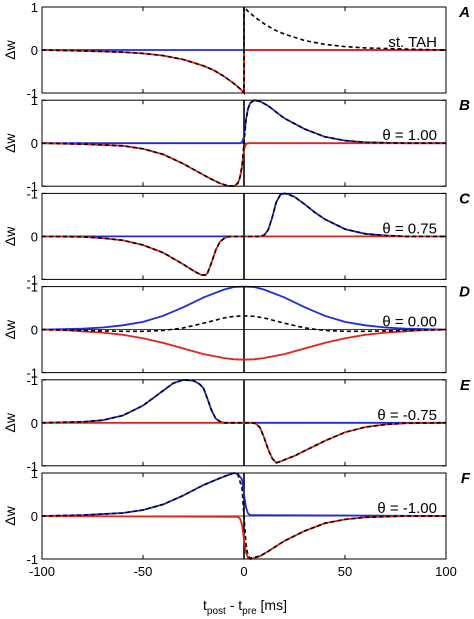 The image size is (474, 619). I want to click on condition-label: θ = 0.75, so click(409, 228).